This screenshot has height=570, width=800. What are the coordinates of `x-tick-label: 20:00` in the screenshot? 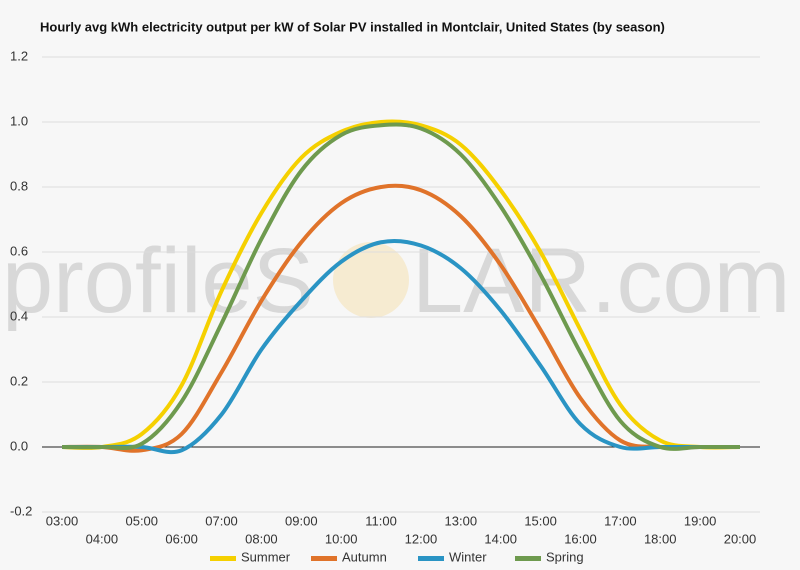 It's located at (740, 538).